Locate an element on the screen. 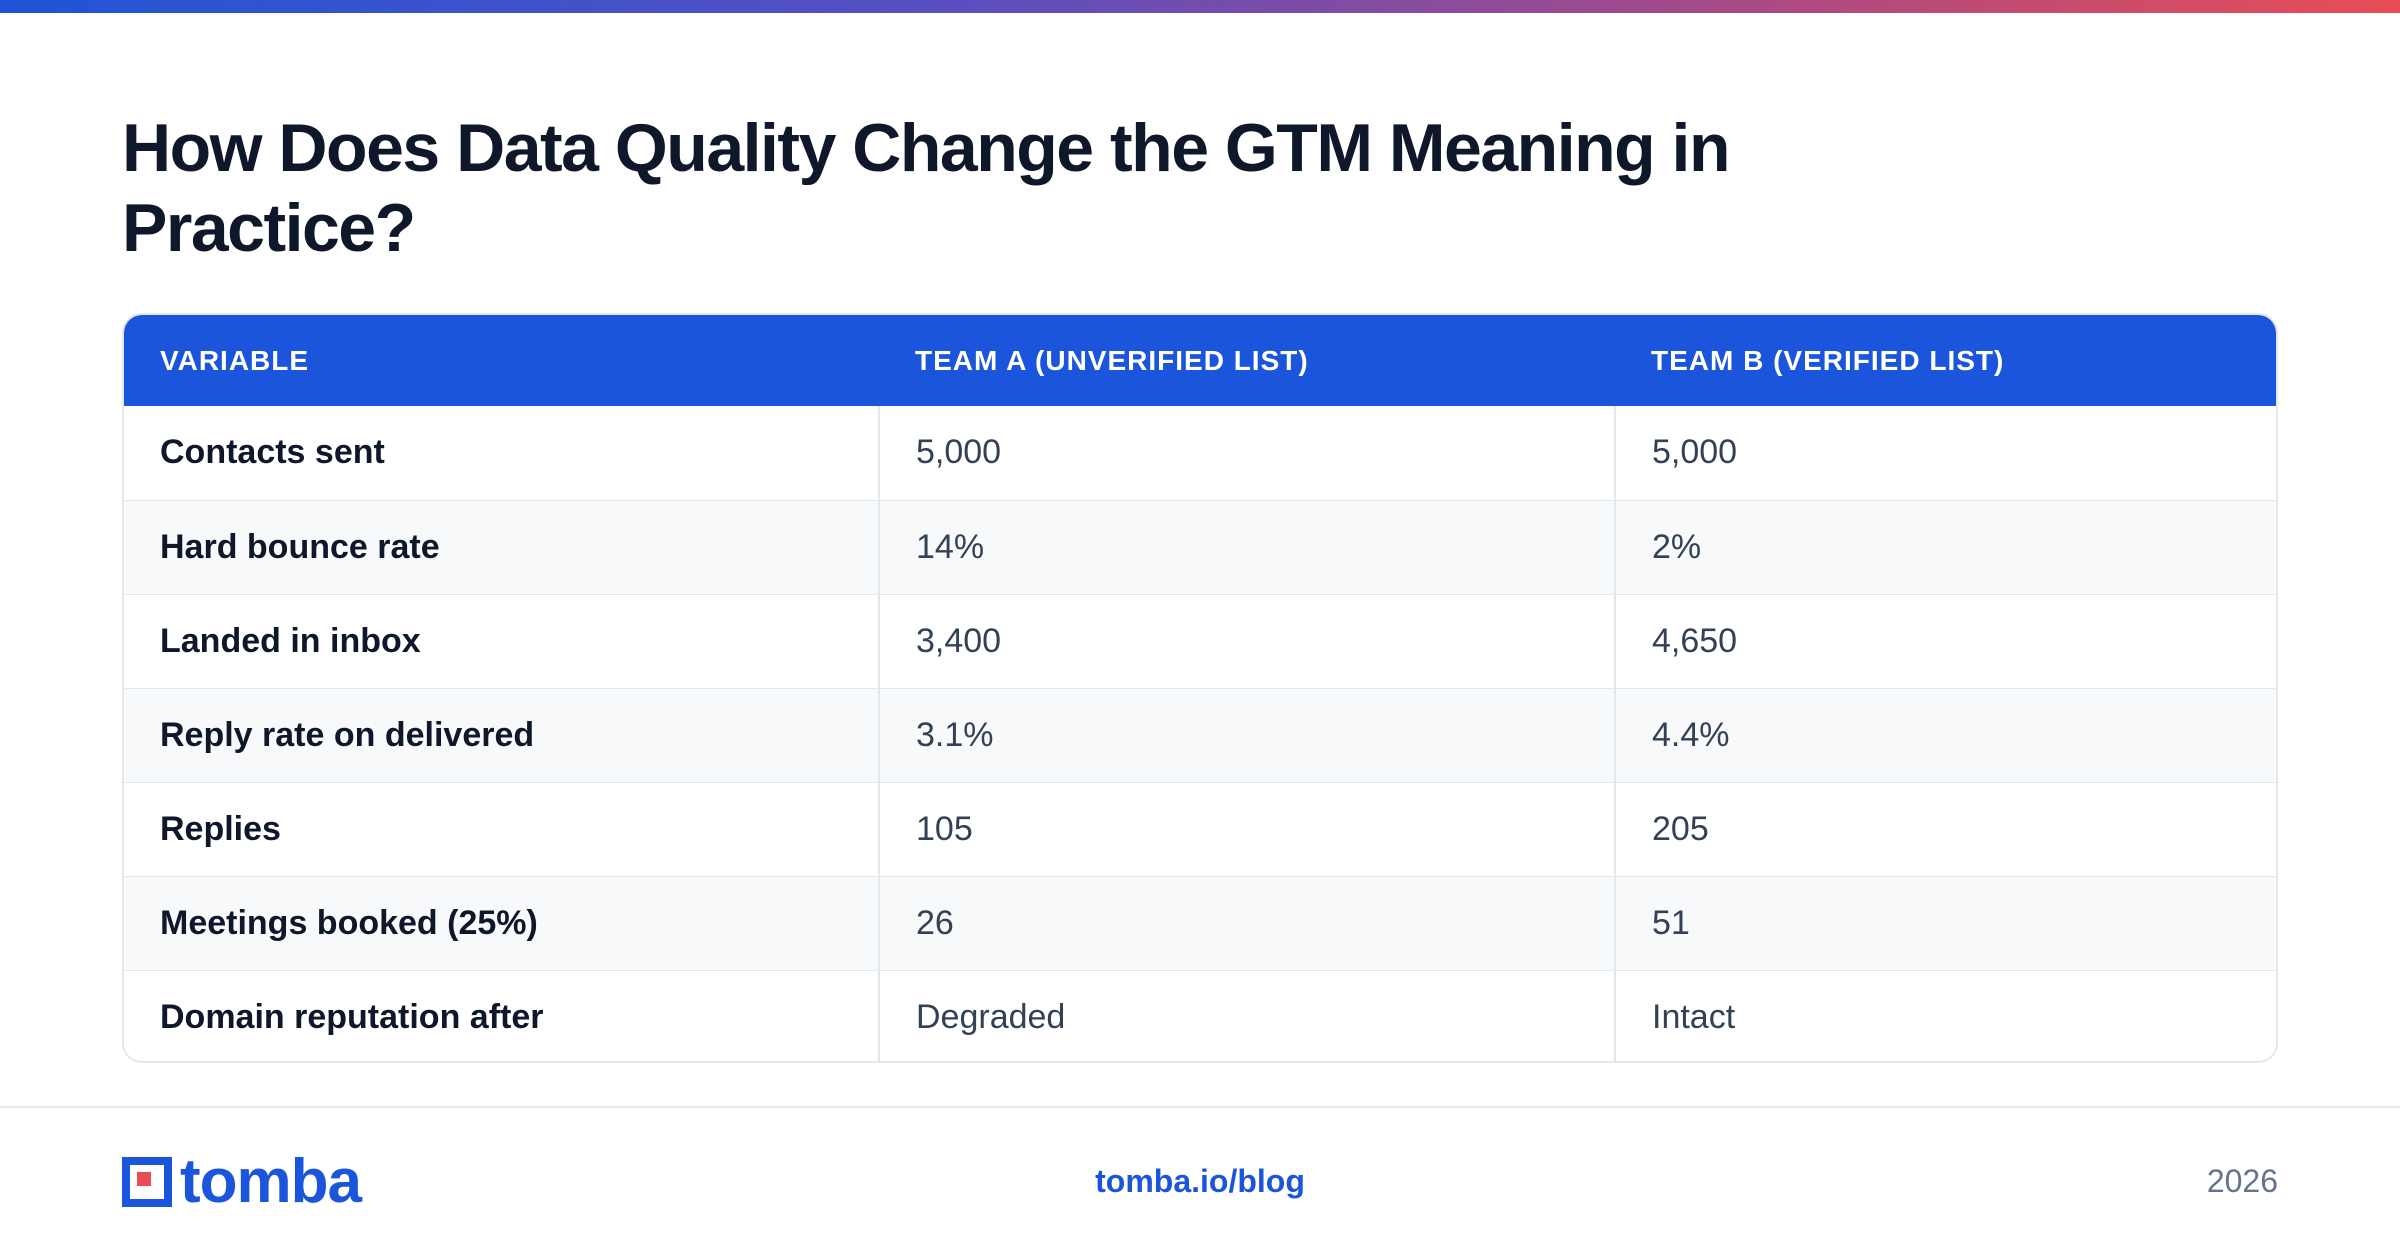 Image resolution: width=2400 pixels, height=1260 pixels. row-label: Hard bounce rate is located at coordinates (300, 546).